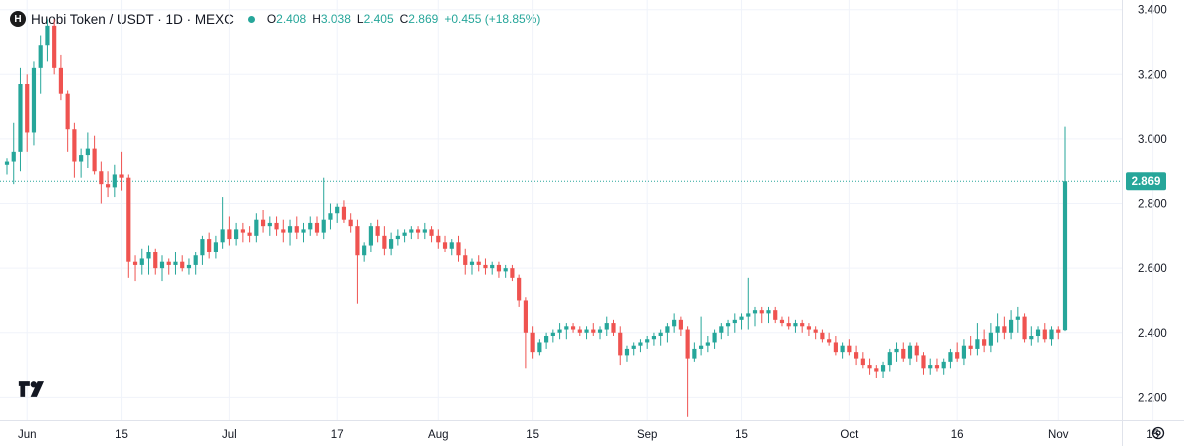  What do you see at coordinates (27, 435) in the screenshot?
I see `x-tick-label: Jun` at bounding box center [27, 435].